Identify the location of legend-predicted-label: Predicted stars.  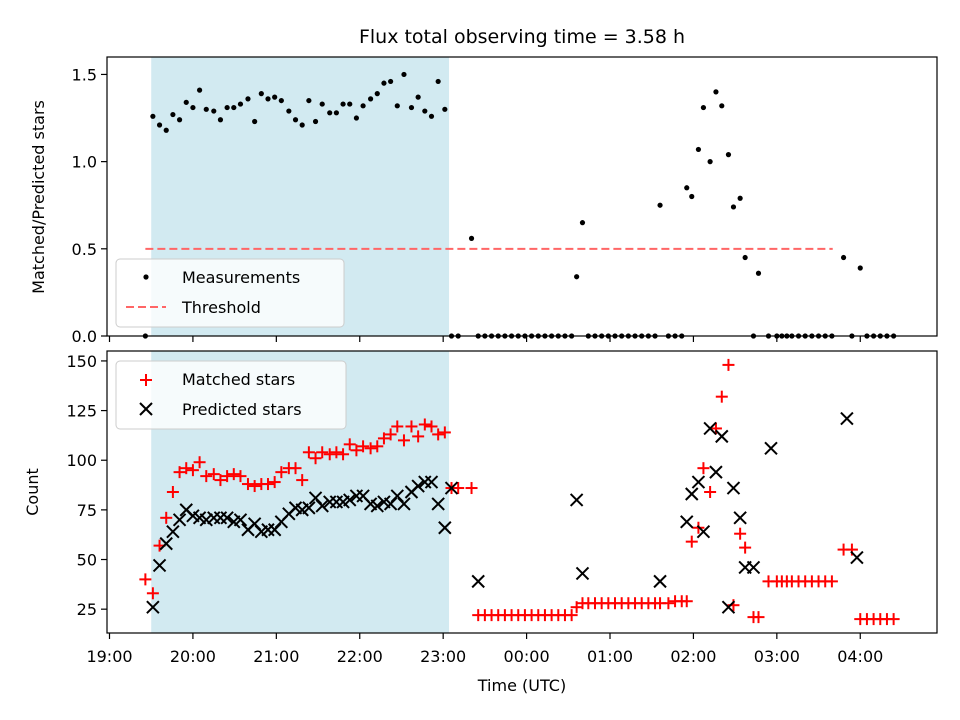
(242, 409).